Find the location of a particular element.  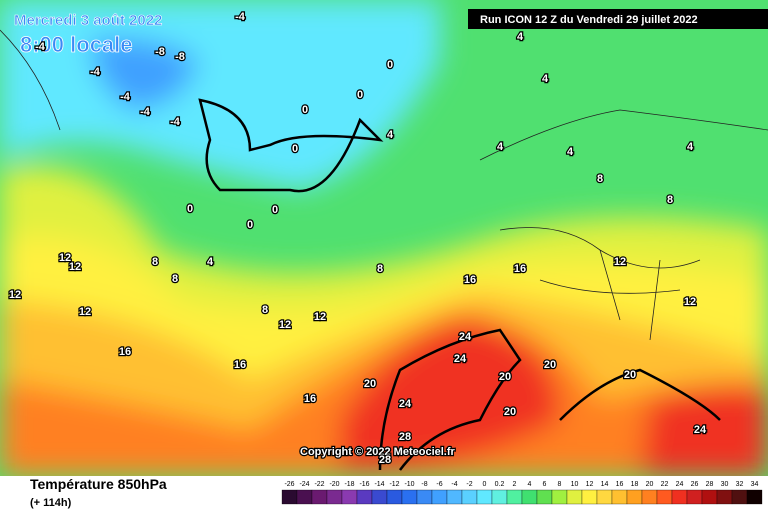

scale-label: -26 is located at coordinates (289, 484).